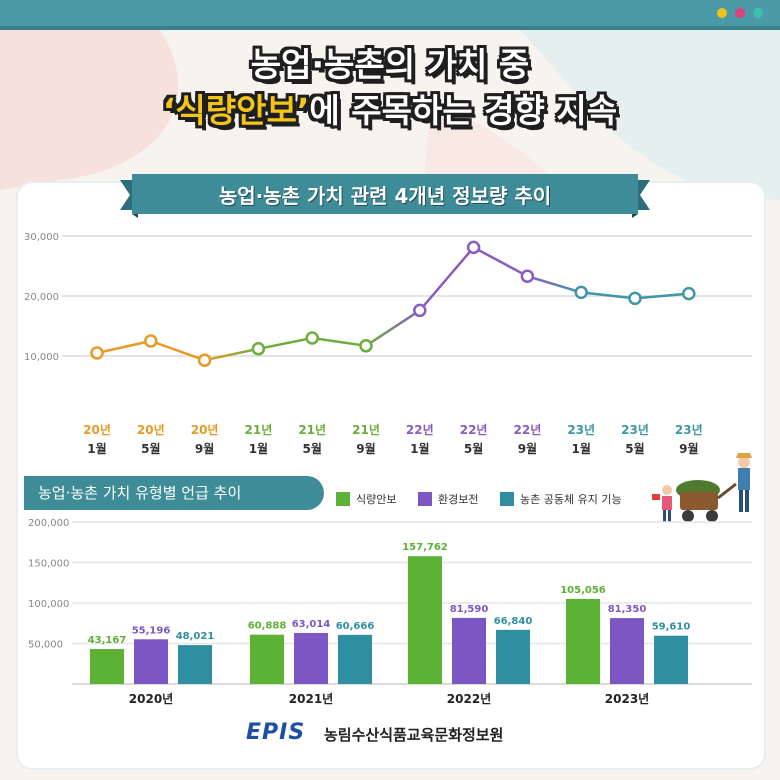  What do you see at coordinates (425, 499) in the screenshot?
I see `legend-swatch-purple` at bounding box center [425, 499].